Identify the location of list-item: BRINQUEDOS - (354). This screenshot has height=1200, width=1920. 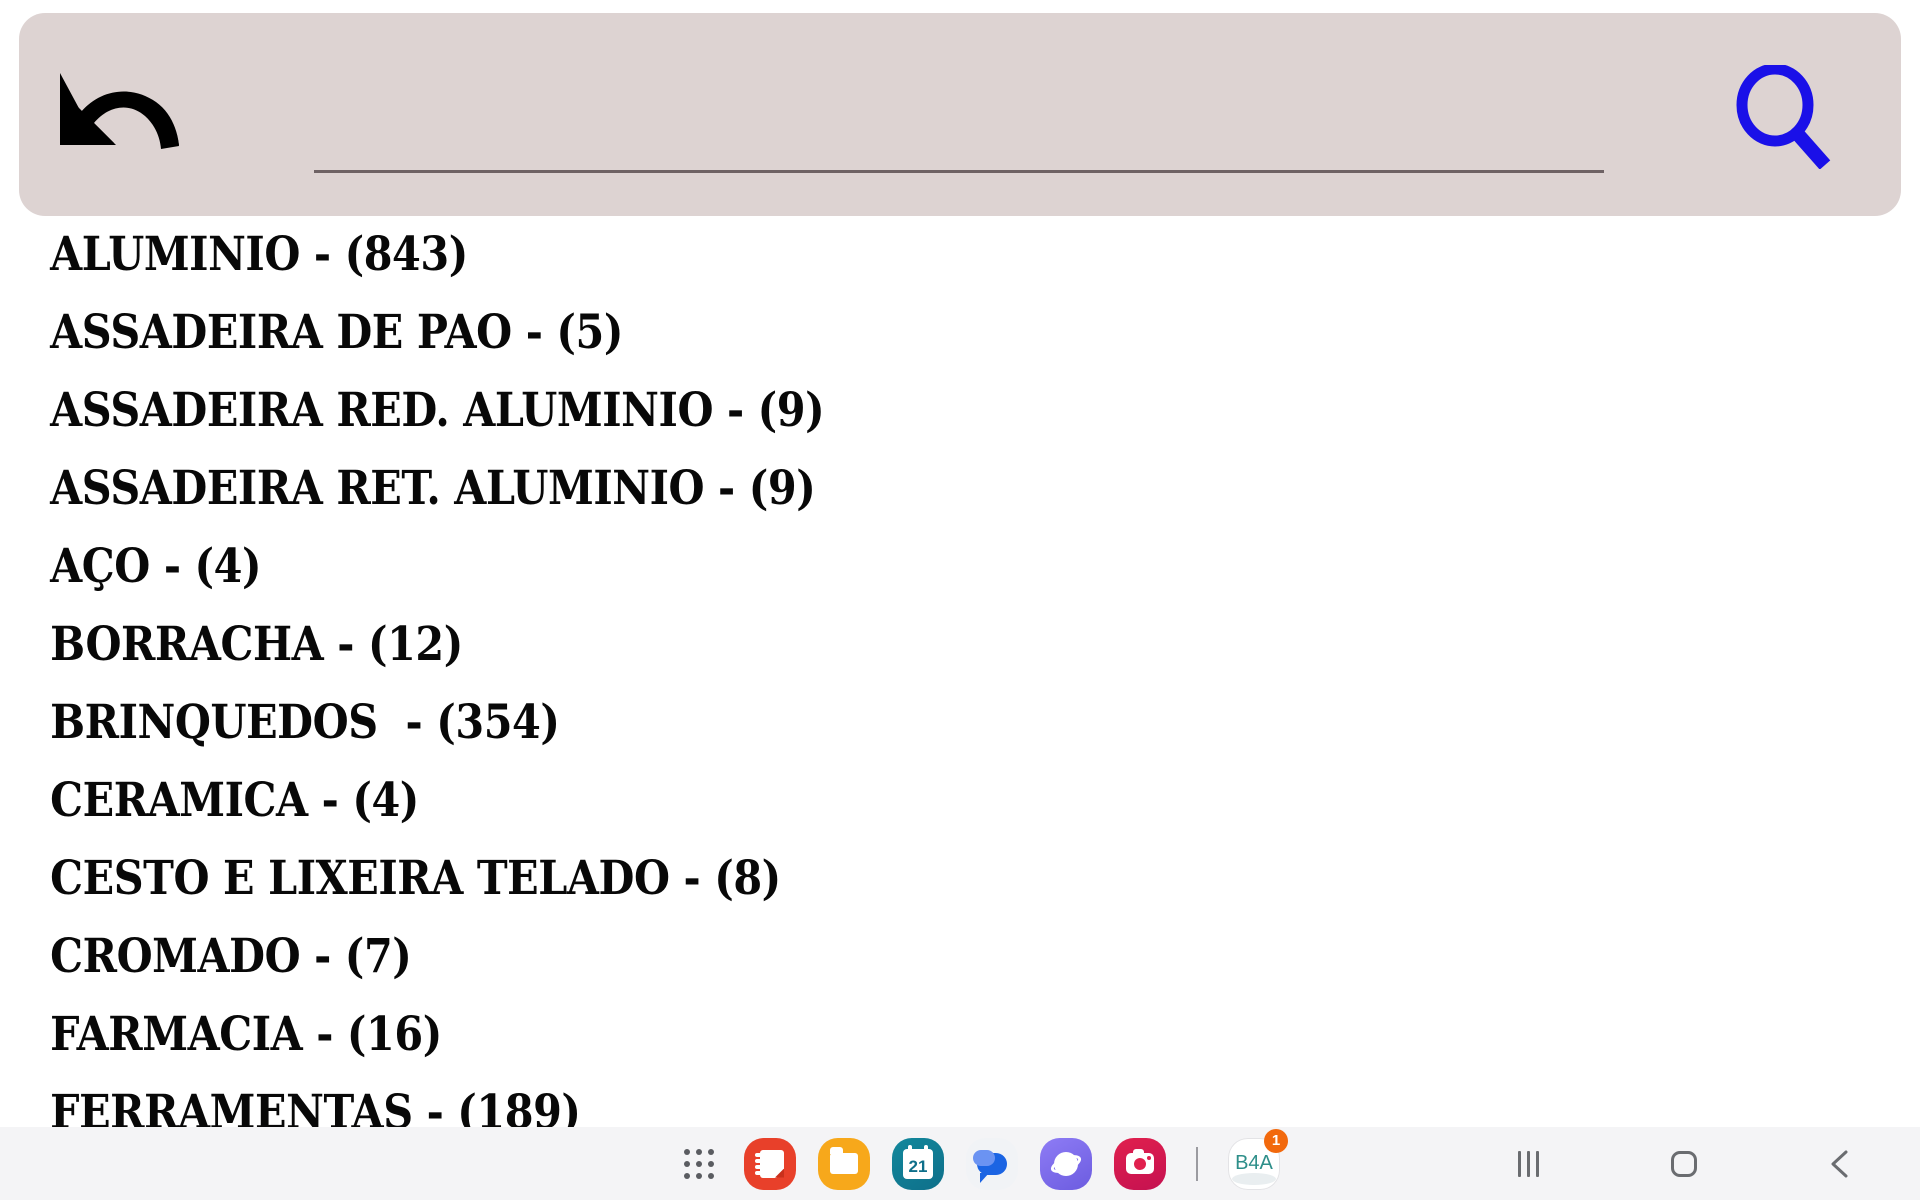
(305, 722).